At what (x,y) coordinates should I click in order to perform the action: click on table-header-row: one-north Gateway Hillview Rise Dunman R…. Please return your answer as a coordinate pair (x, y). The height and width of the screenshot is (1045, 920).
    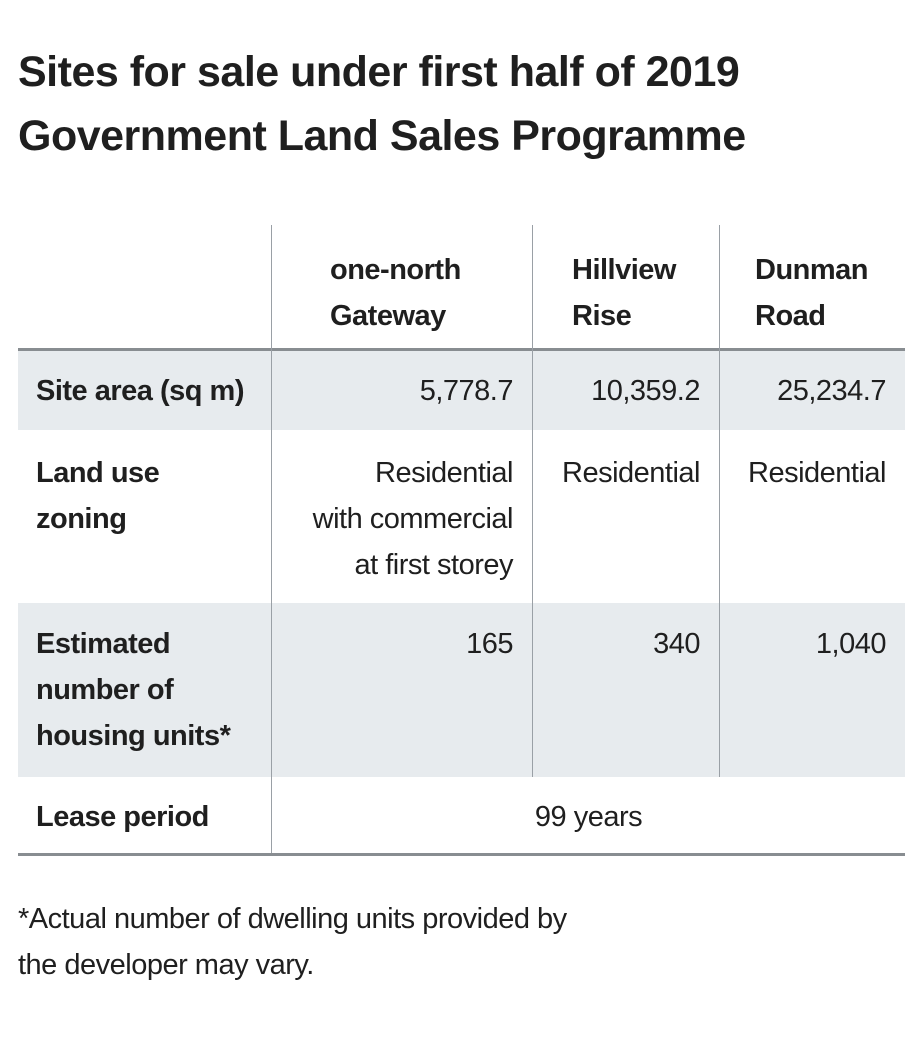
    Looking at the image, I should click on (461, 286).